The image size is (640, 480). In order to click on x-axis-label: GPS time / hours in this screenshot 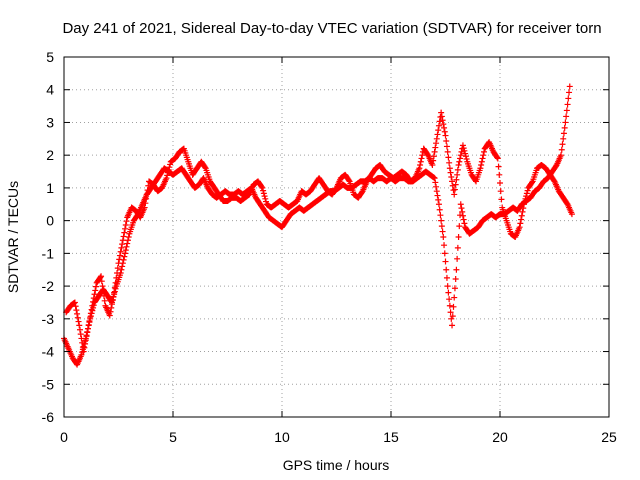, I will do `click(336, 465)`.